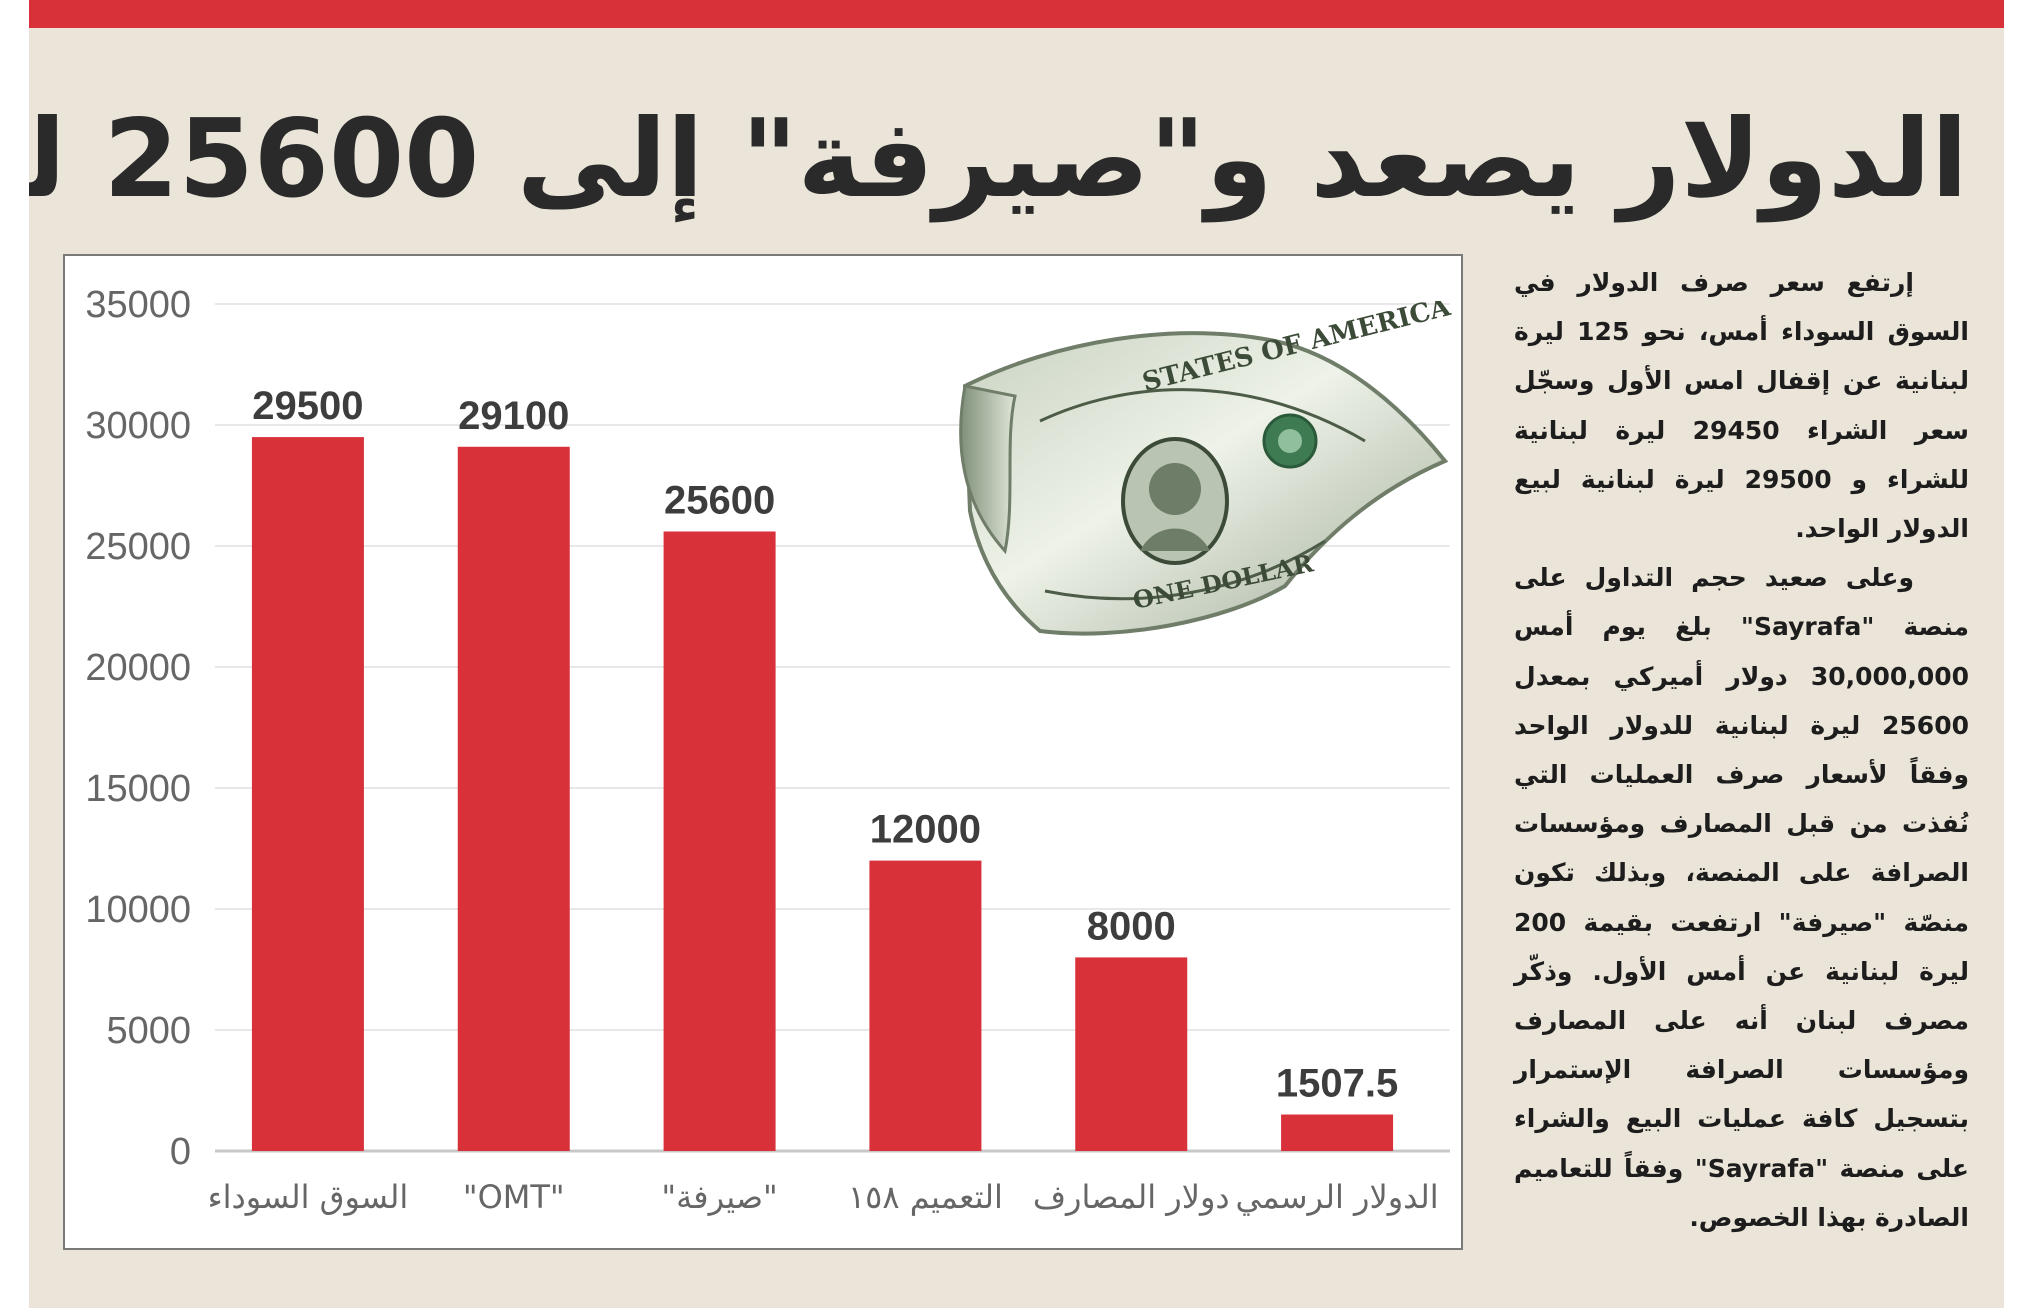  What do you see at coordinates (1206, 468) in the screenshot?
I see `dollar-bill-icon: STATES OF AMERICA ONE DOLLAR` at bounding box center [1206, 468].